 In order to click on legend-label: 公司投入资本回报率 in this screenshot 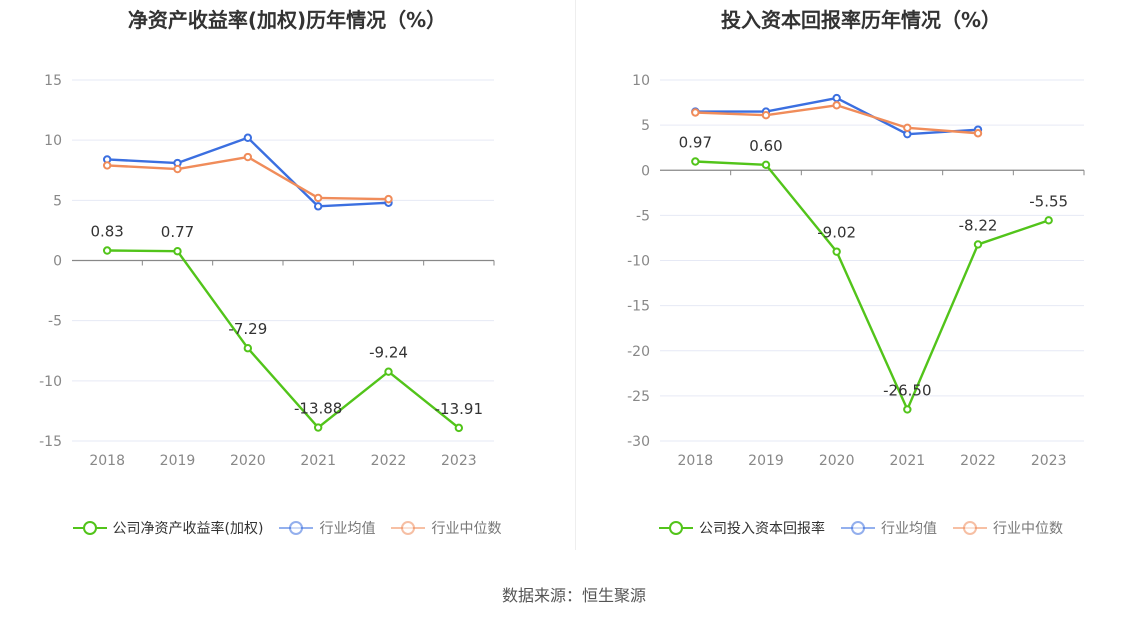, I will do `click(762, 529)`.